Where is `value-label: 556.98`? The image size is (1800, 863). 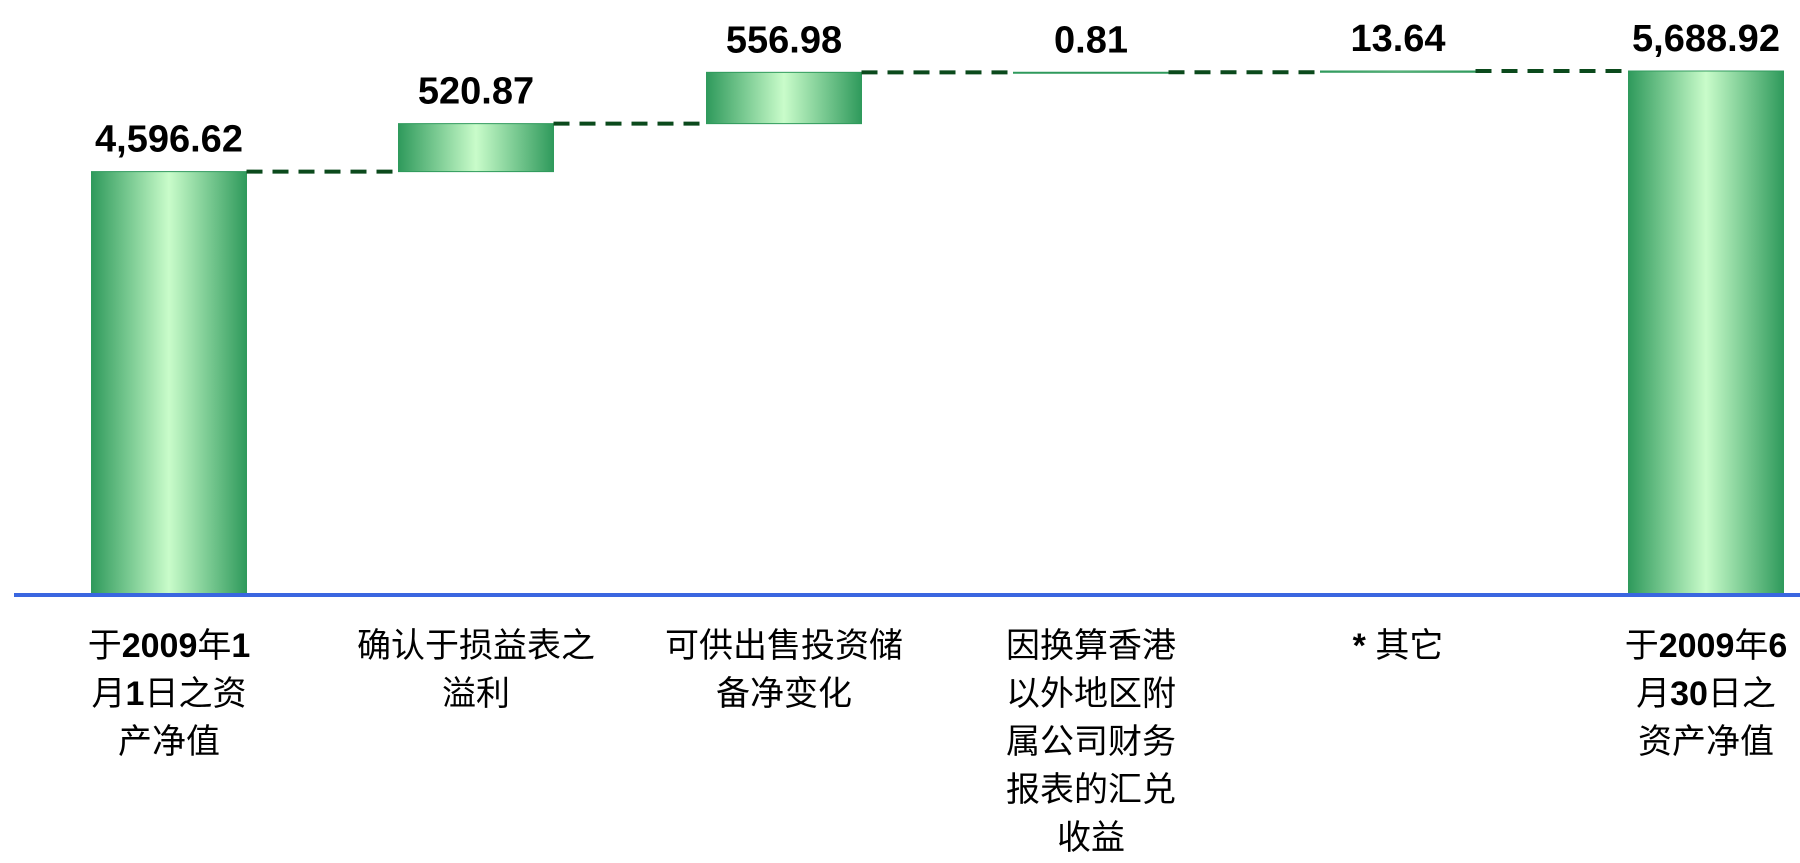 value-label: 556.98 is located at coordinates (784, 40).